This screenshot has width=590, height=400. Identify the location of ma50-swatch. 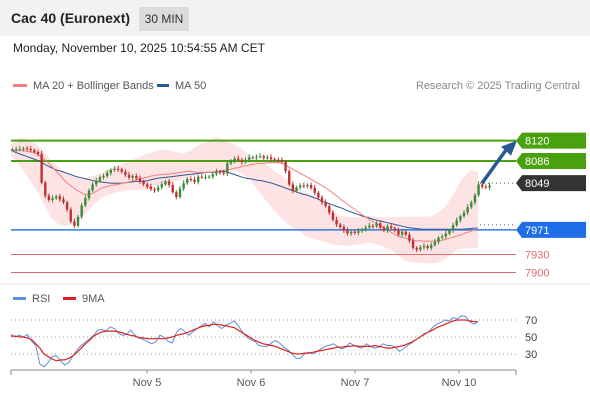
(163, 85).